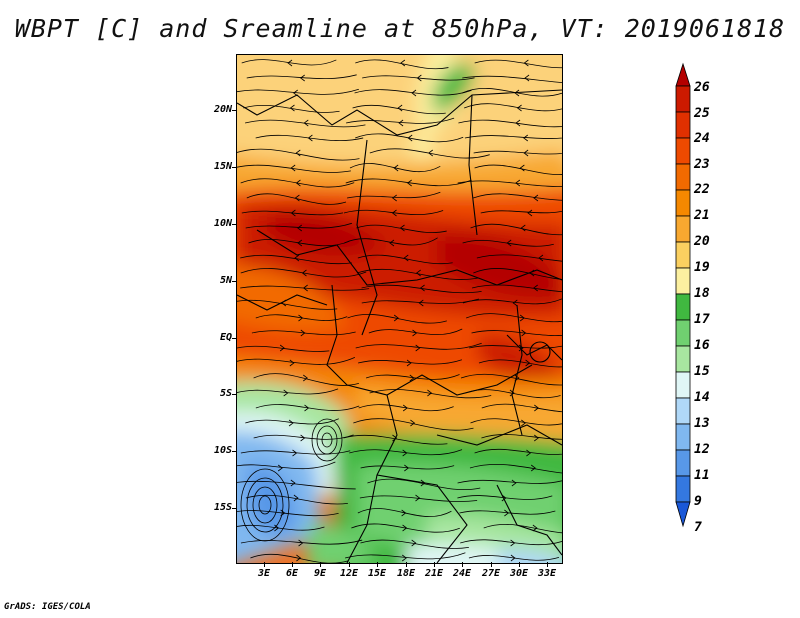  What do you see at coordinates (462, 573) in the screenshot?
I see `lon-label: 24E` at bounding box center [462, 573].